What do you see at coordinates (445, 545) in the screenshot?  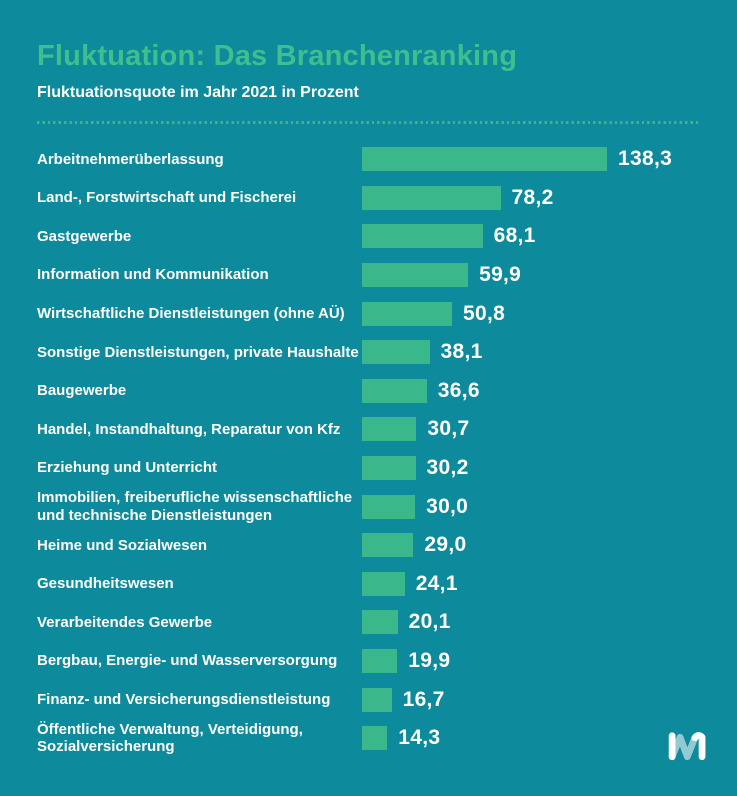 I see `row-value: 29,0` at bounding box center [445, 545].